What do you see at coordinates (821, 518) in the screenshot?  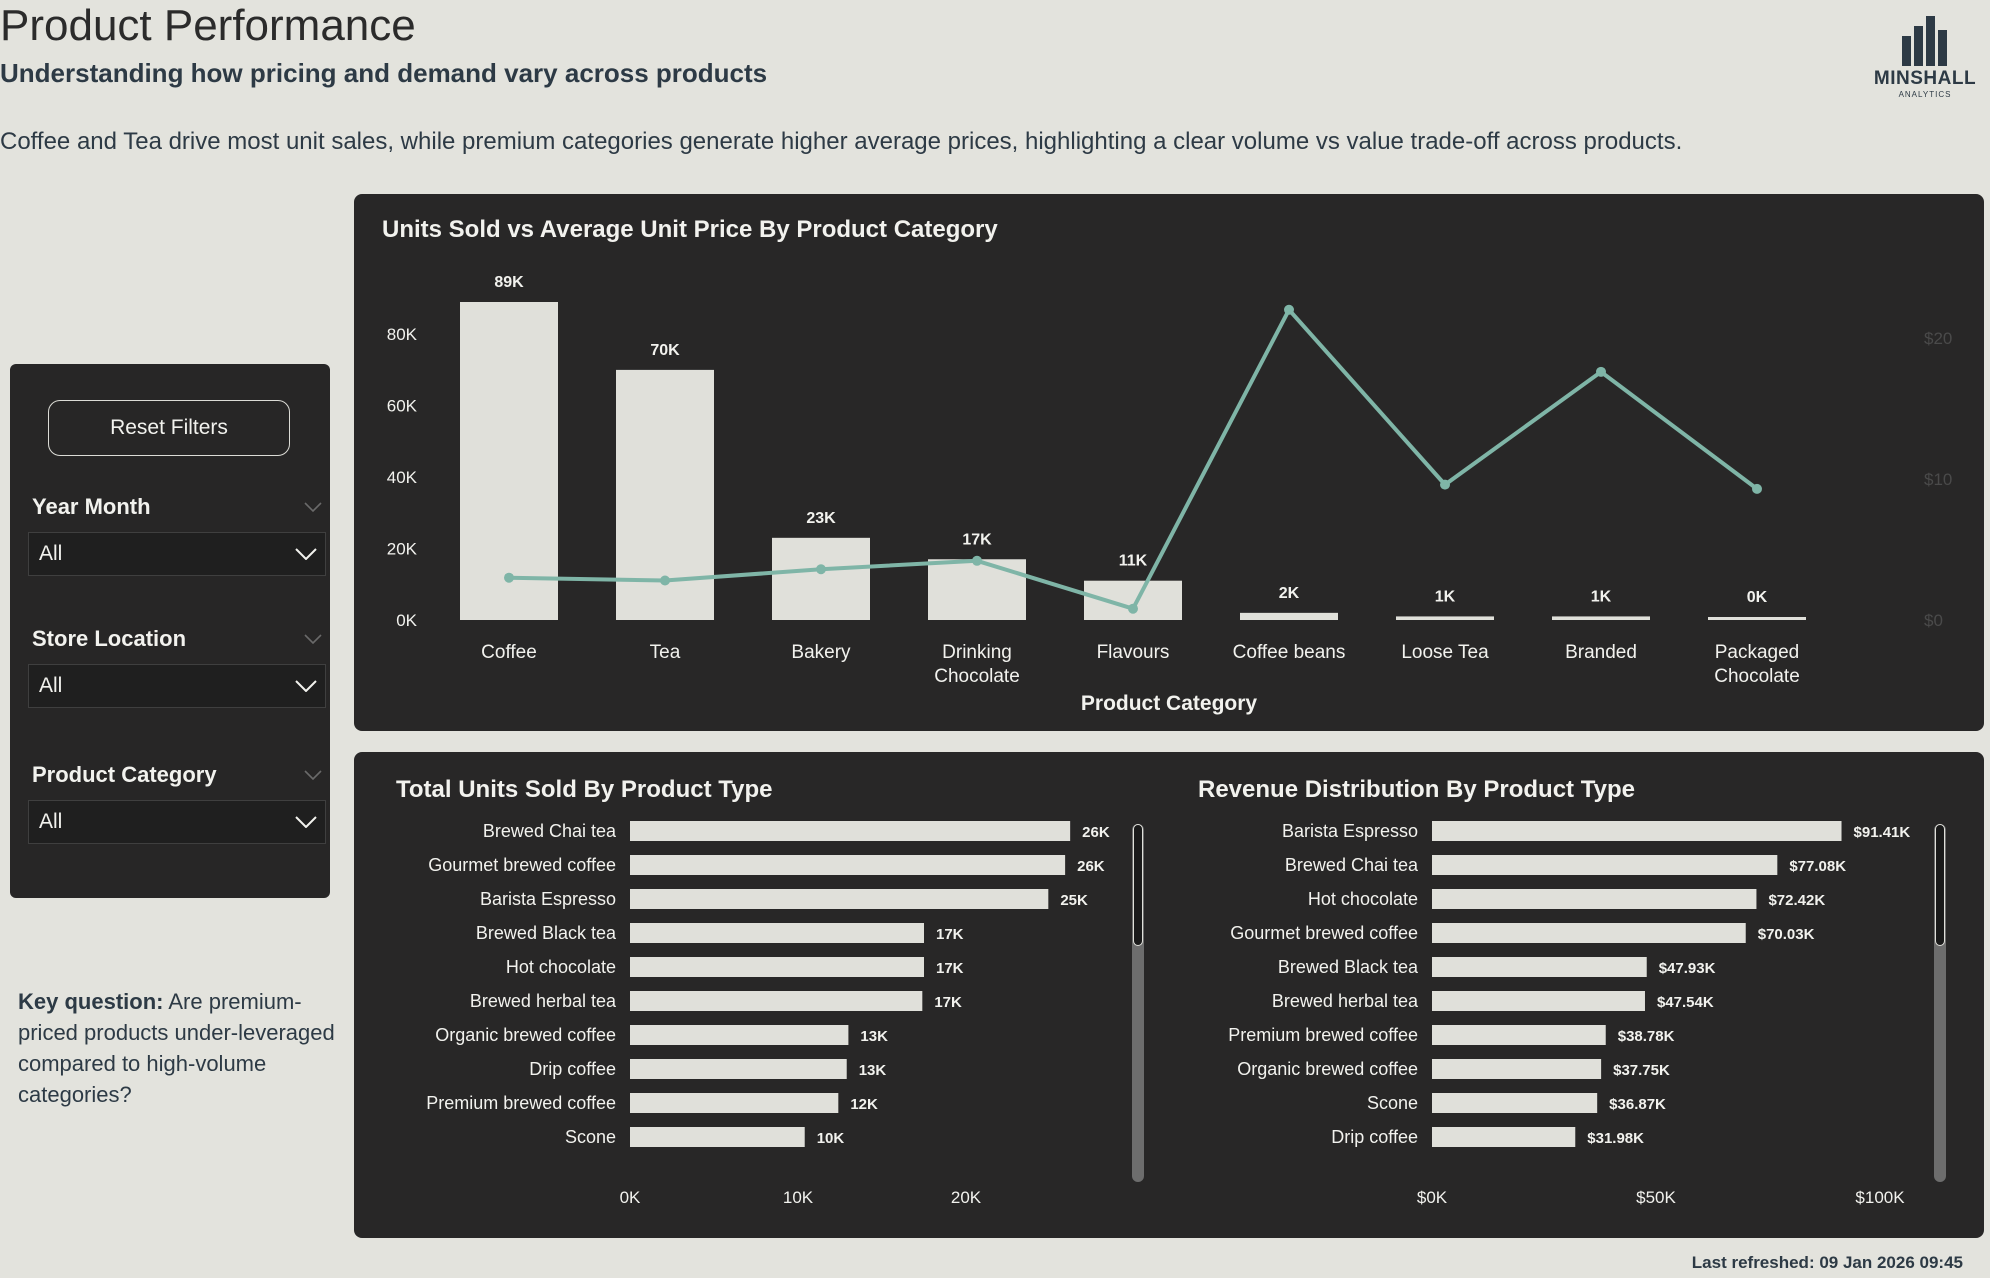 I see `bar-data-label: 23K` at bounding box center [821, 518].